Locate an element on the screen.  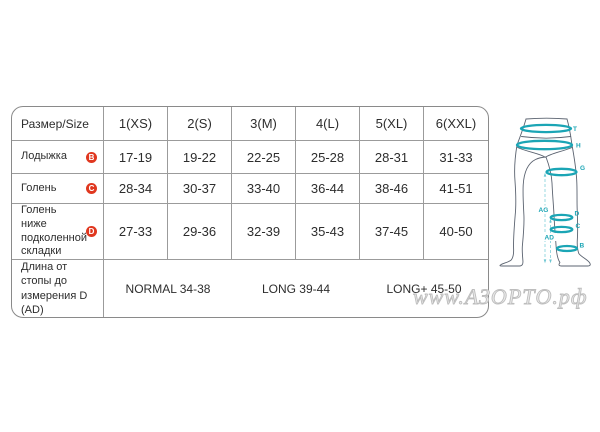
ankle-value: 28-31 is located at coordinates (392, 157).